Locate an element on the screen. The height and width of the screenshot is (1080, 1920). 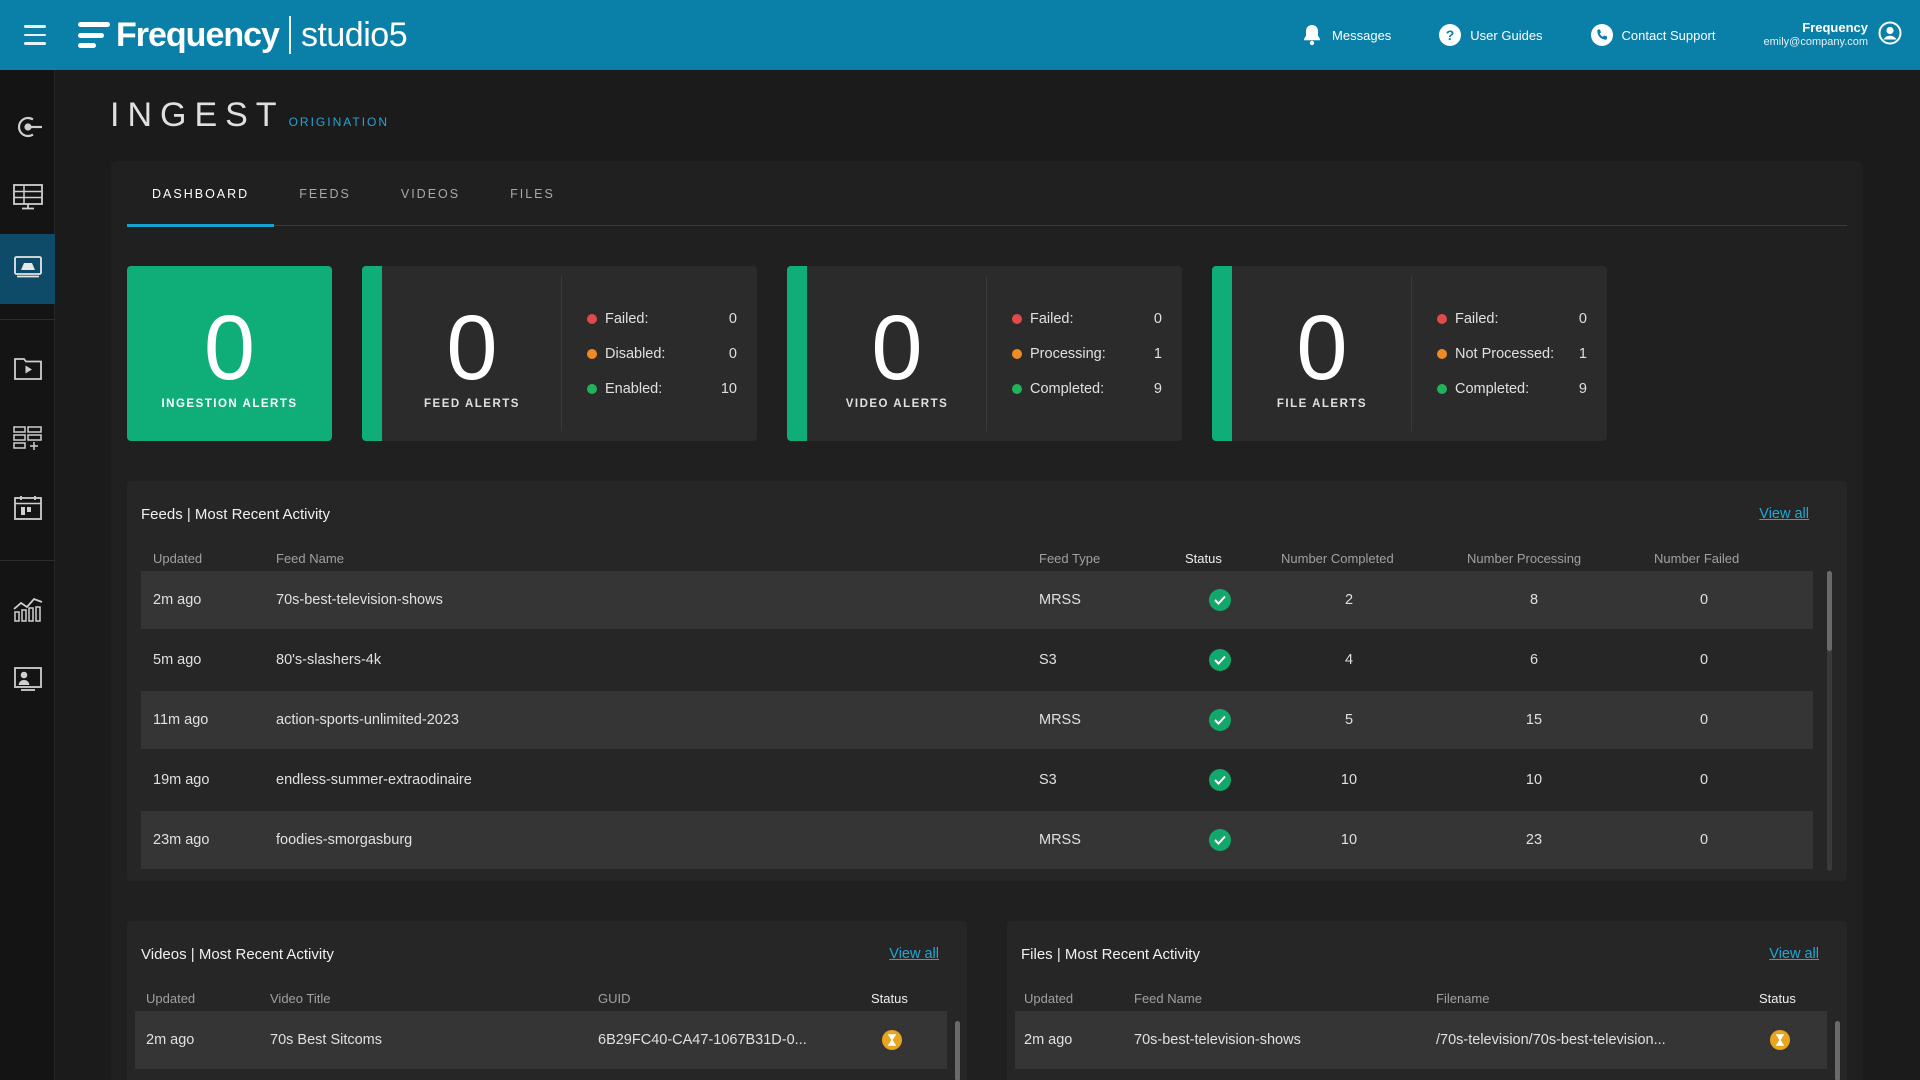
cell-number-processing: 10 is located at coordinates (1534, 780).